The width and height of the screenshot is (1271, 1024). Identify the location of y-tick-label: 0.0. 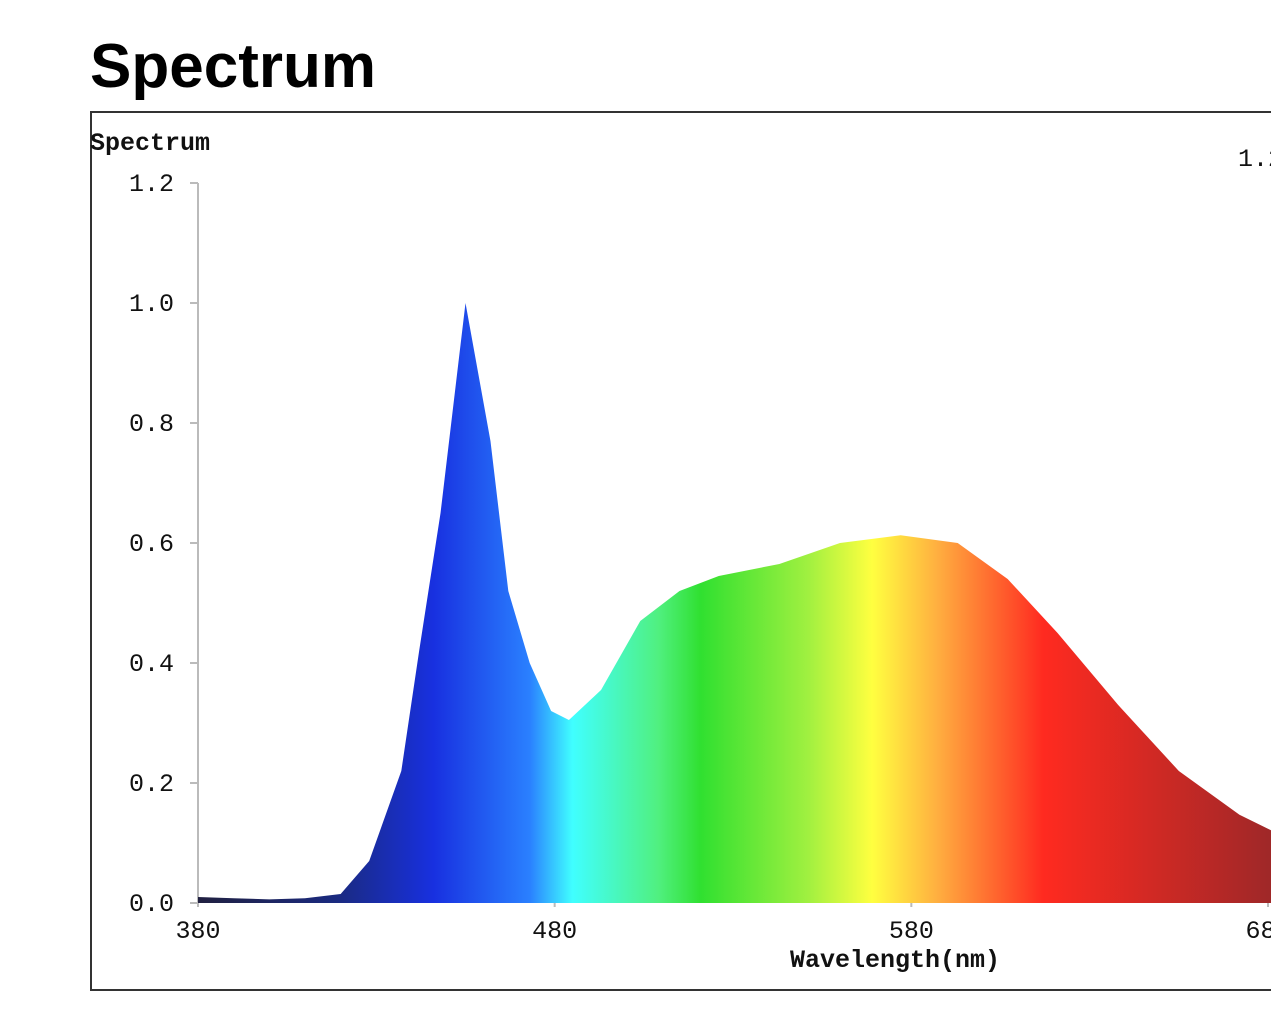
(151, 904).